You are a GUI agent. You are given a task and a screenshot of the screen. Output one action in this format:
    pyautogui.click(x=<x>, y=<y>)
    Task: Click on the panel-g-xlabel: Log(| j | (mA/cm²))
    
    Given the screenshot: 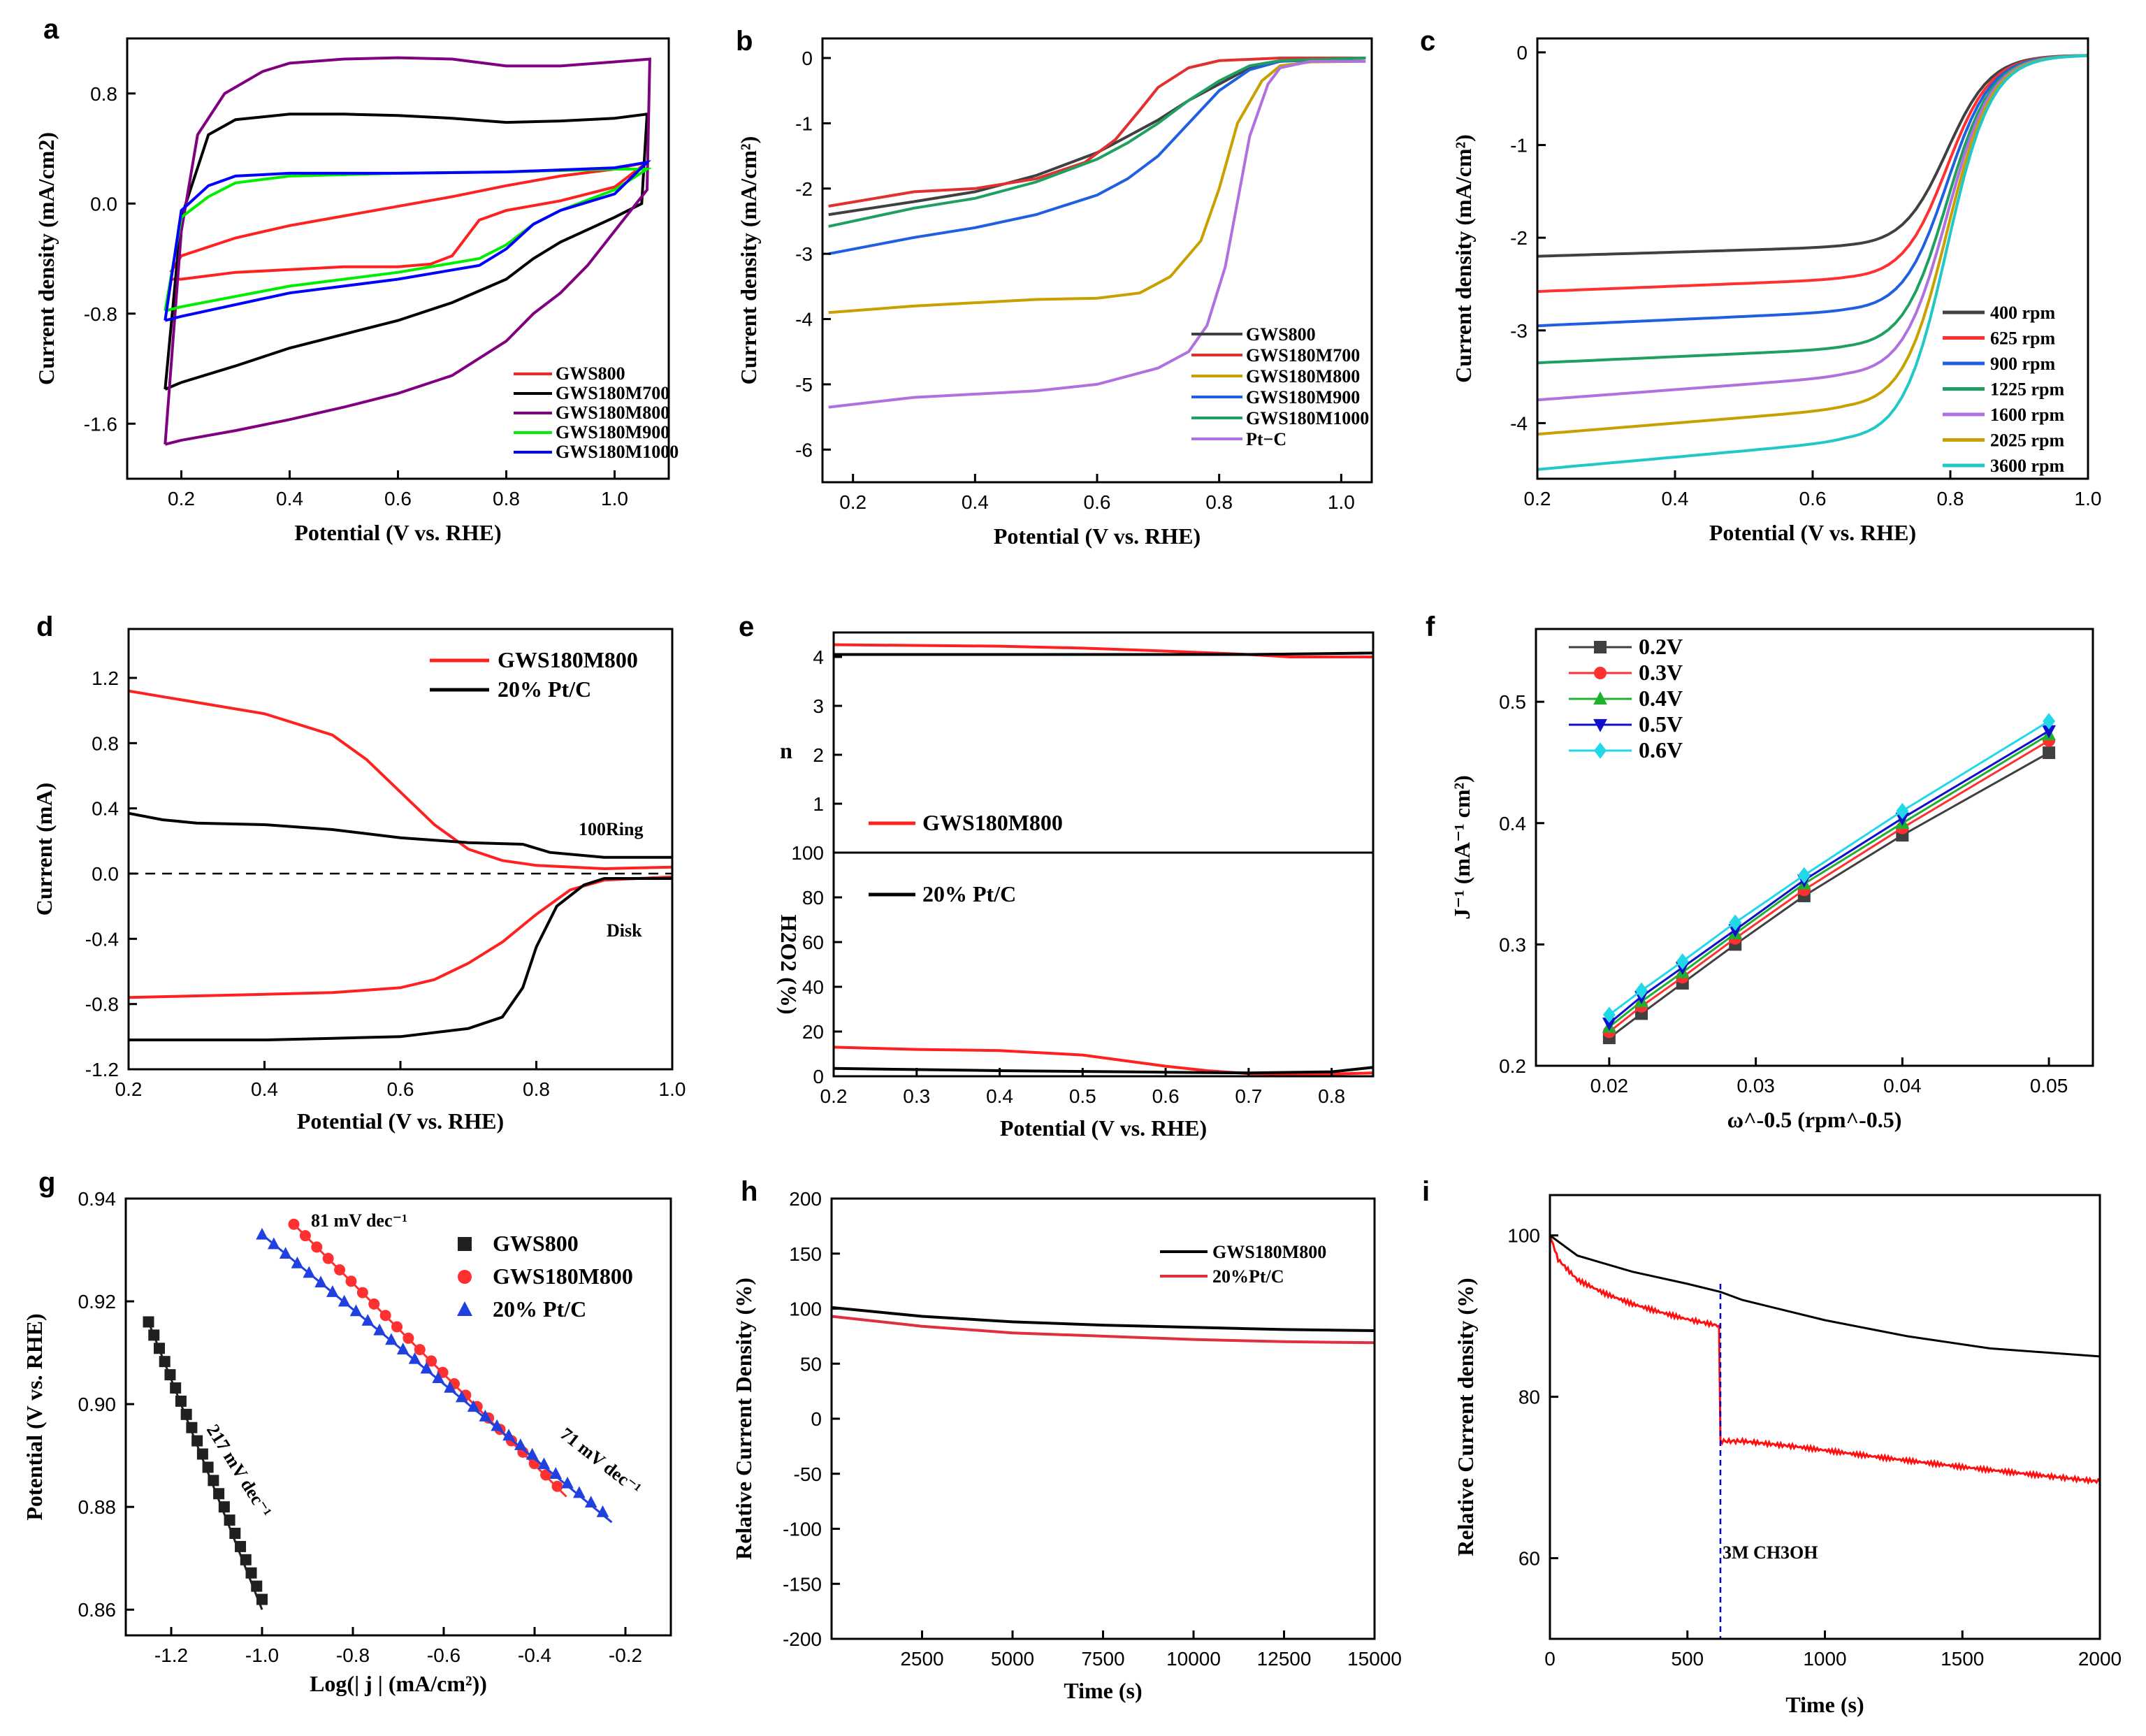 What is the action you would take?
    pyautogui.click(x=398, y=1683)
    